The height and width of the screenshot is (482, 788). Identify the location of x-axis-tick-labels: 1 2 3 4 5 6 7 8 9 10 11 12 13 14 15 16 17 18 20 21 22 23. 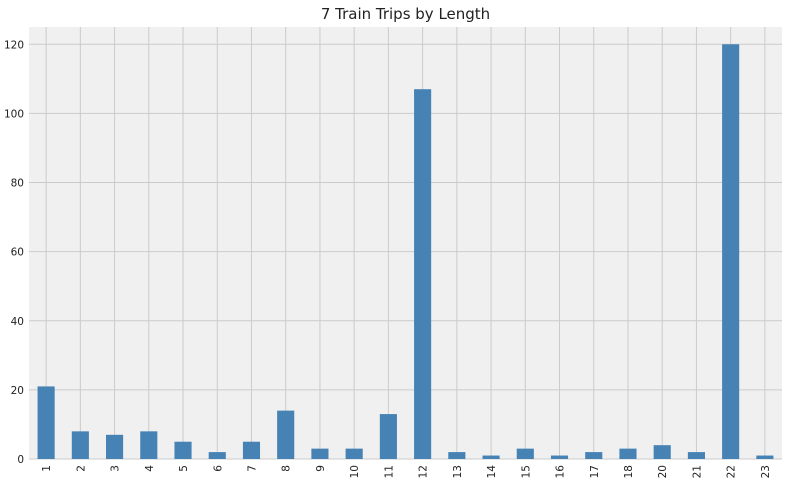
(406, 472).